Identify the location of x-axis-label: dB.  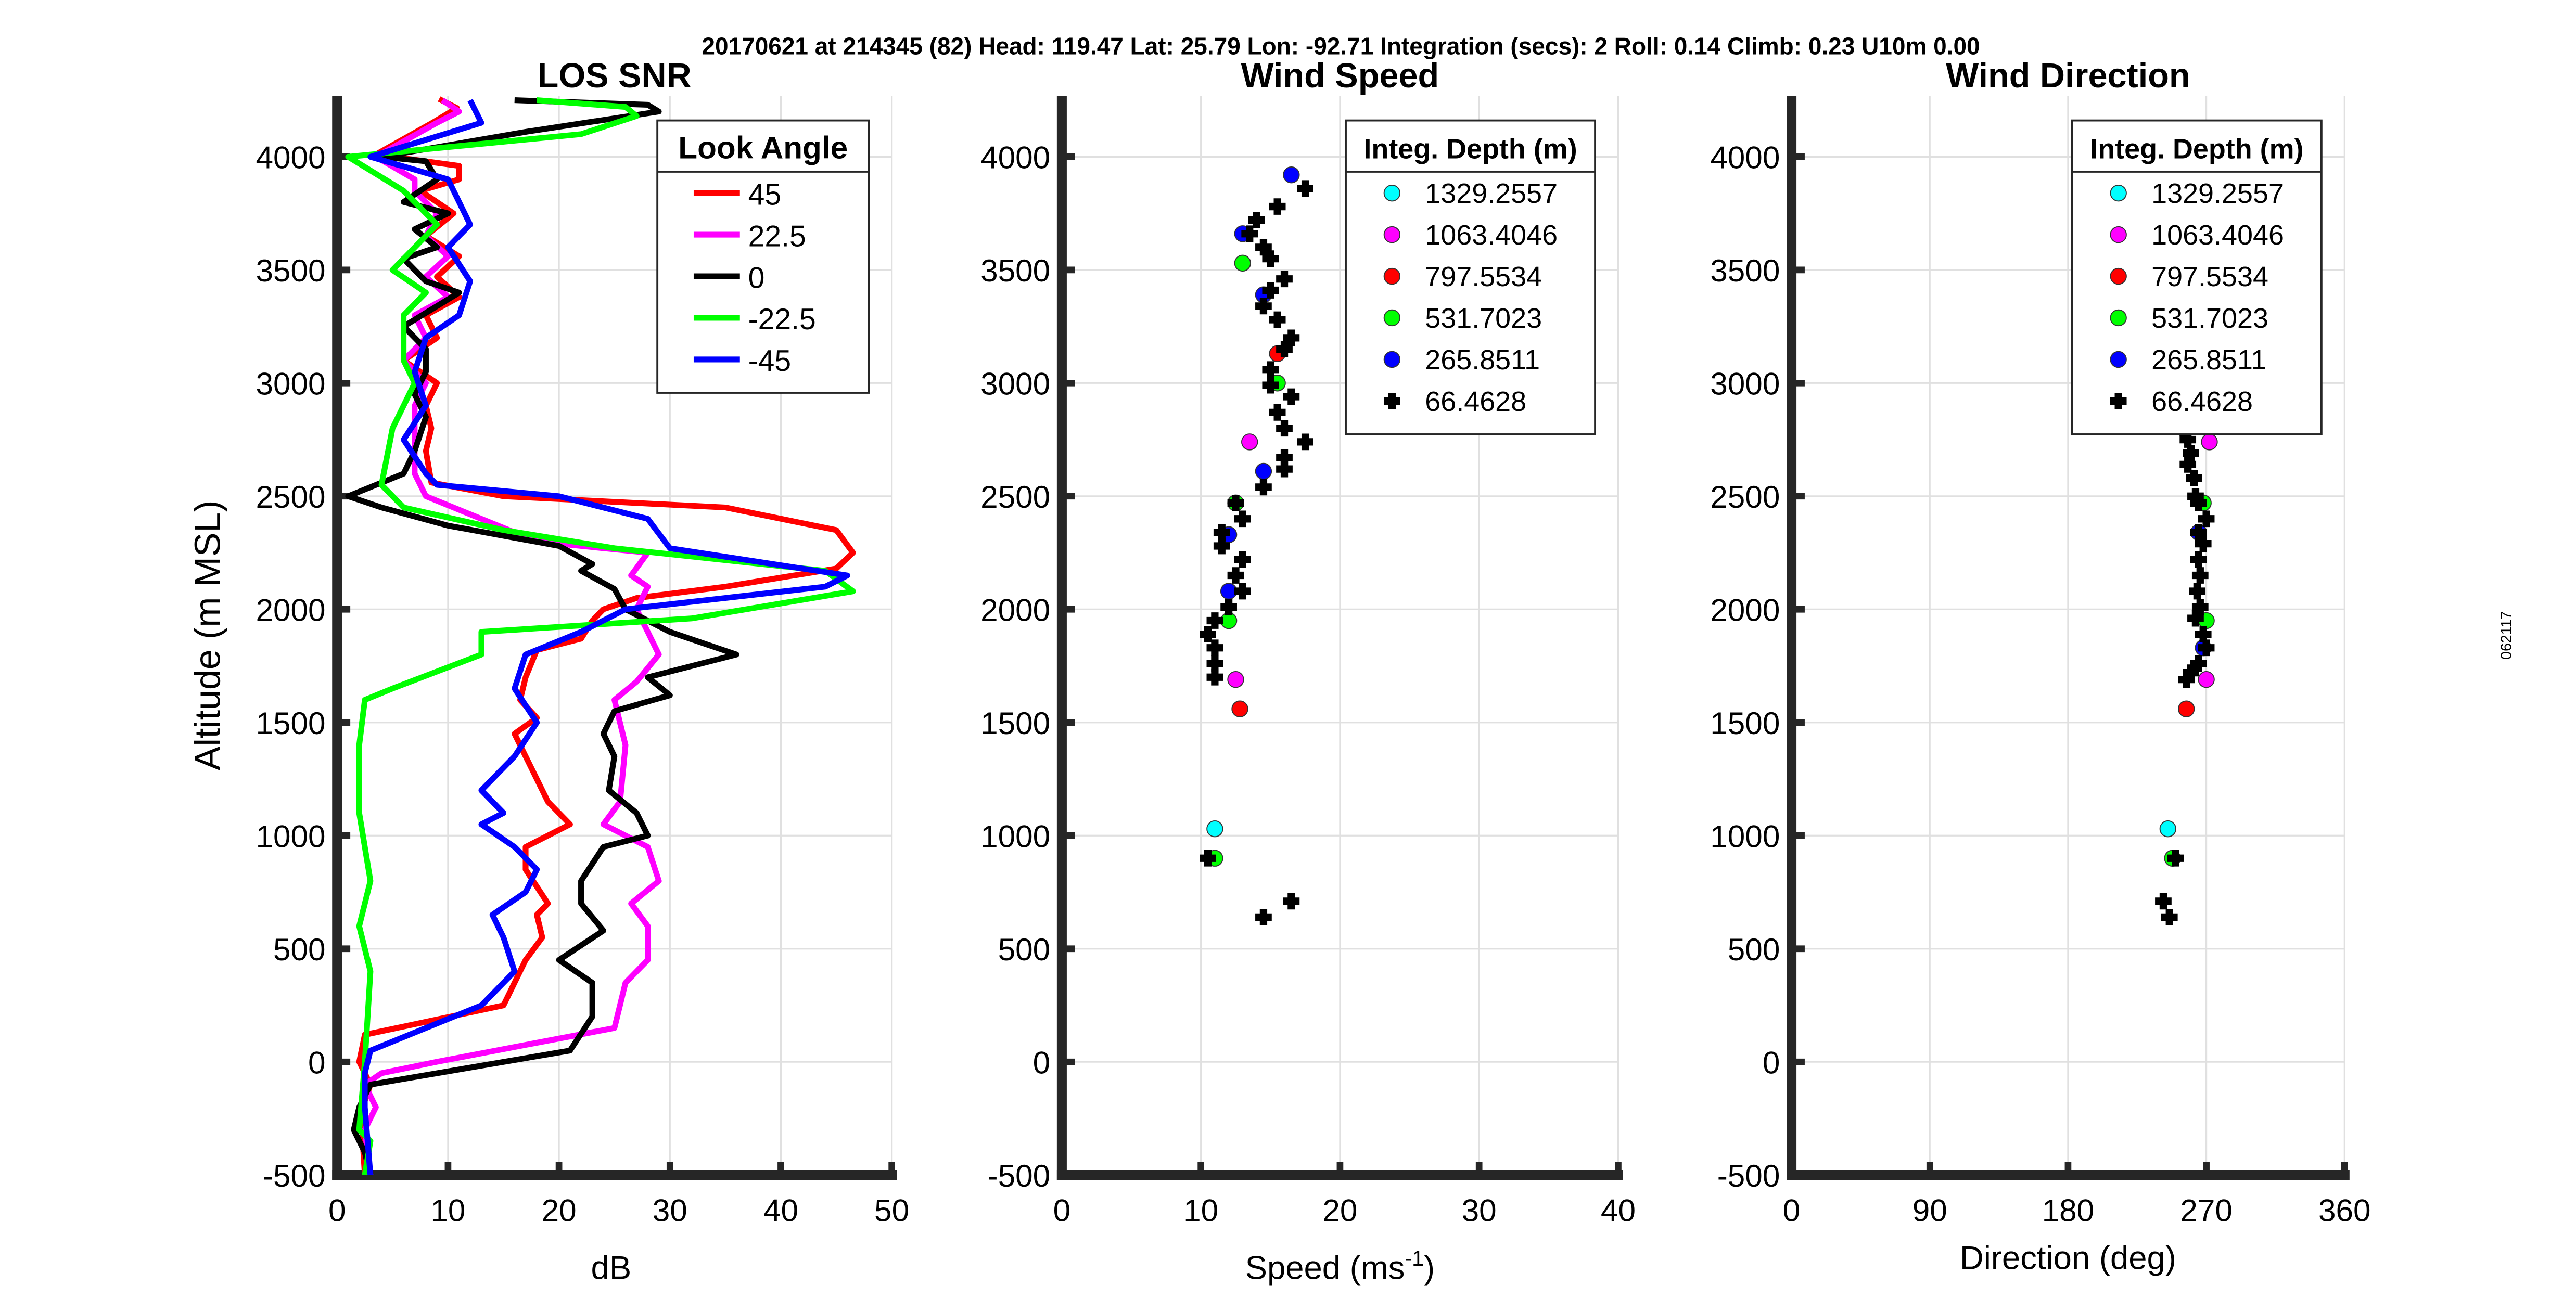
(611, 1268).